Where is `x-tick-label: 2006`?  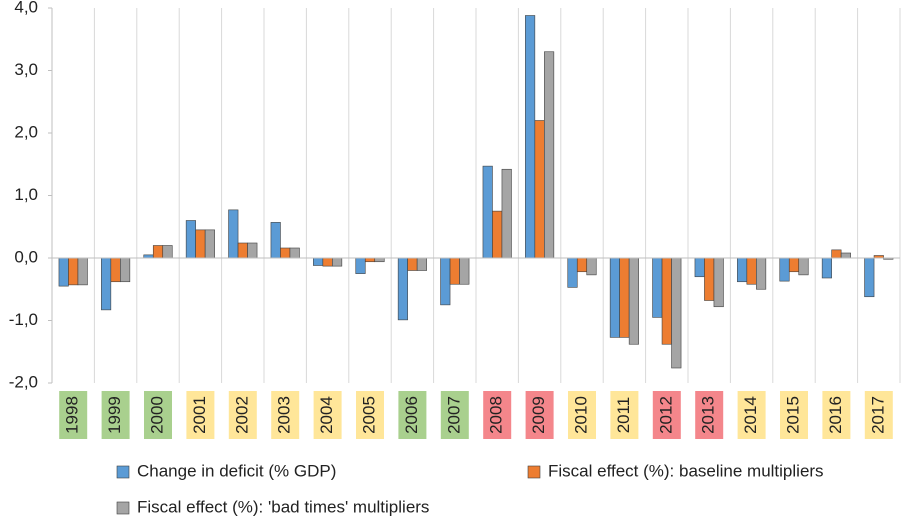 x-tick-label: 2006 is located at coordinates (411, 415).